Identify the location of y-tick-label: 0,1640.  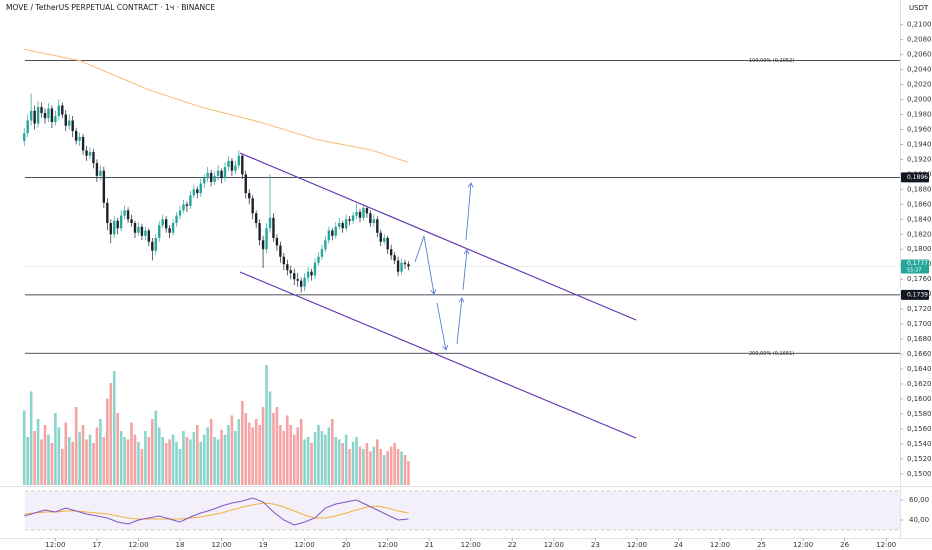
(919, 369).